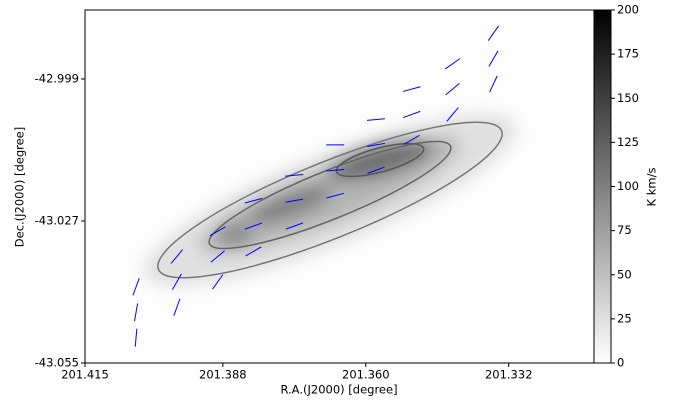 The image size is (680, 403). I want to click on y-tick-label: -43.027, so click(57, 220).